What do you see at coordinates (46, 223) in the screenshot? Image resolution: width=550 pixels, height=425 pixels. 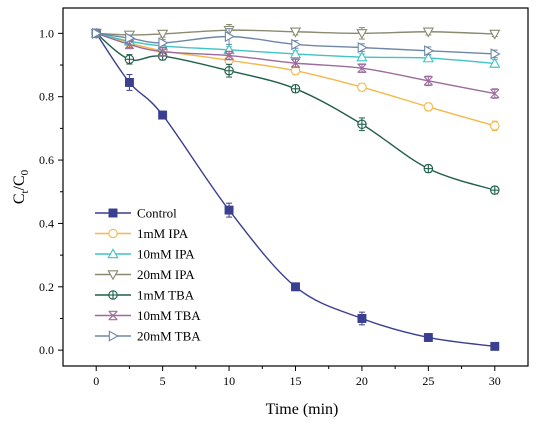 I see `y-tick-label: 0.4` at bounding box center [46, 223].